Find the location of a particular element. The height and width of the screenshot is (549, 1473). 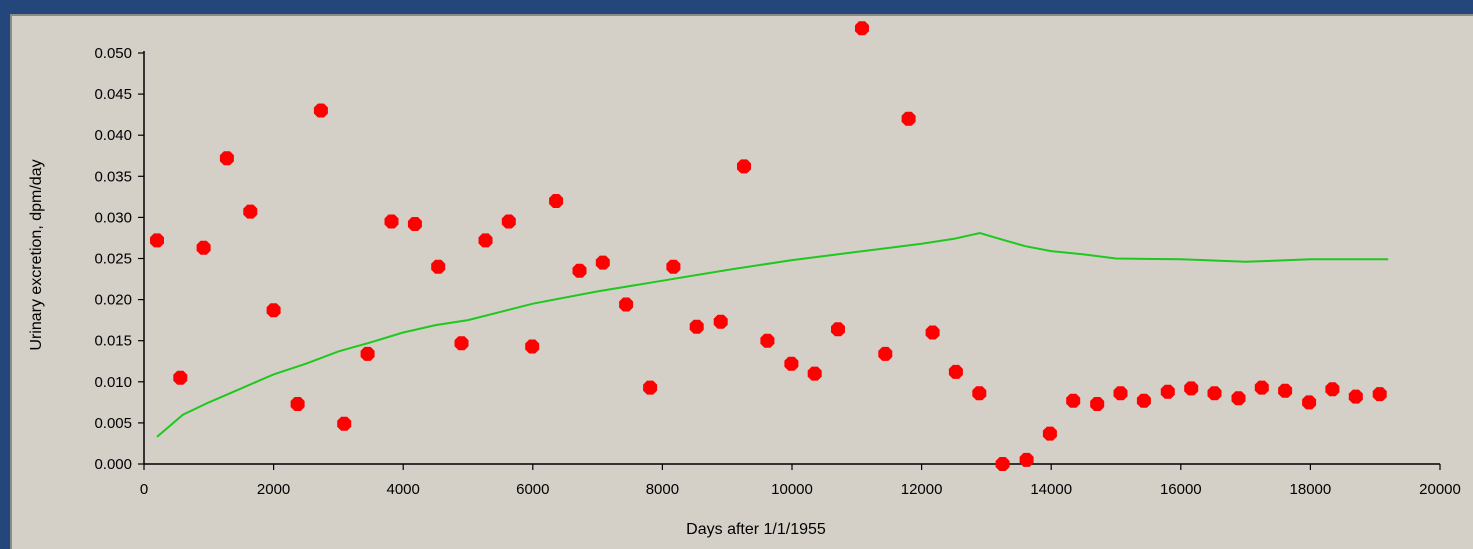

x-tick-label: 20000 is located at coordinates (1440, 489).